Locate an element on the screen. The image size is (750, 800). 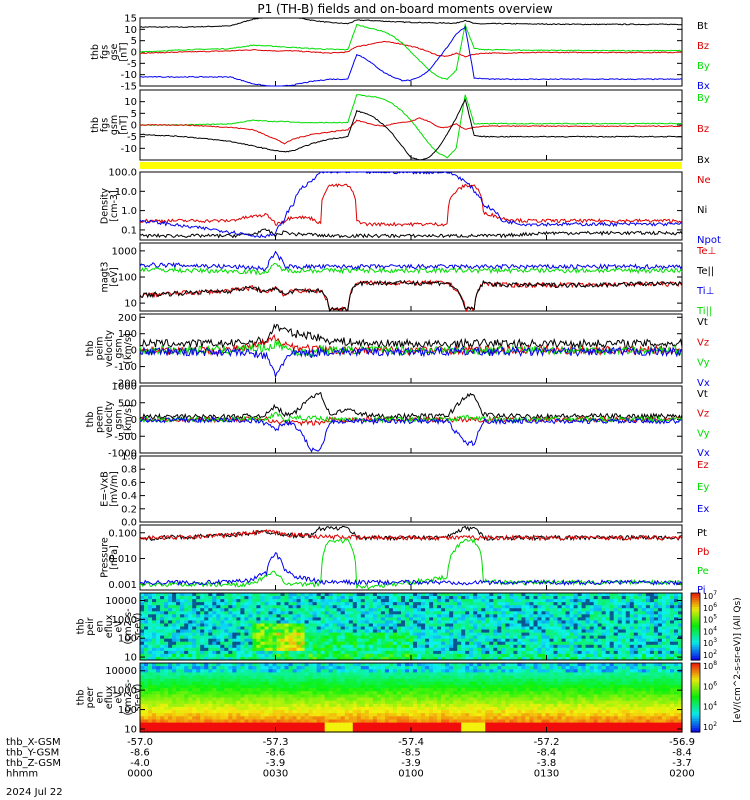
y-axis-label: [mV/m] is located at coordinates (114, 489).